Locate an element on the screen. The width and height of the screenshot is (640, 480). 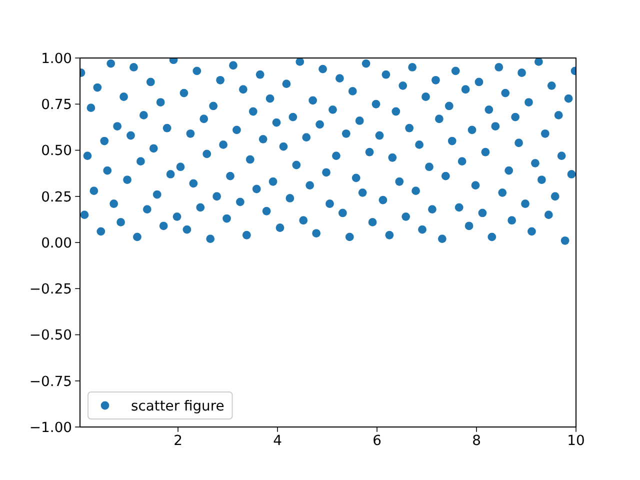
y-tick-label: −0.75 is located at coordinates (50, 382).